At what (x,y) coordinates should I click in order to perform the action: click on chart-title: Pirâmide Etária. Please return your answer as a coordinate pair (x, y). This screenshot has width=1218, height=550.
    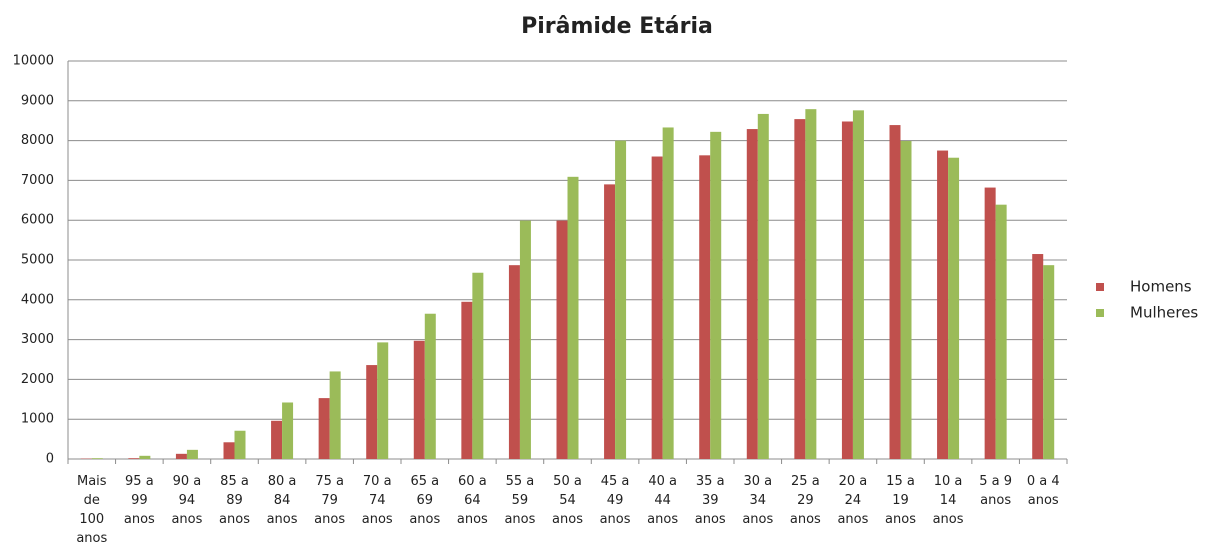
    Looking at the image, I should click on (617, 26).